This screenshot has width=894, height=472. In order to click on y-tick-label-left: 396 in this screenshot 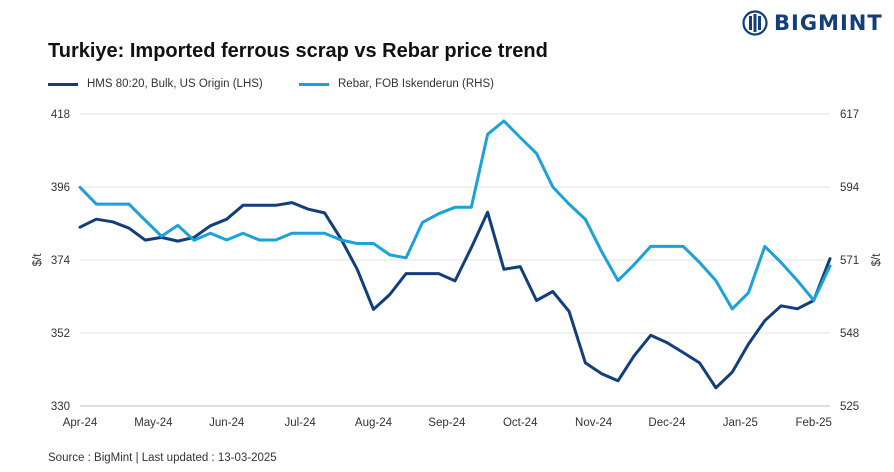, I will do `click(60, 188)`.